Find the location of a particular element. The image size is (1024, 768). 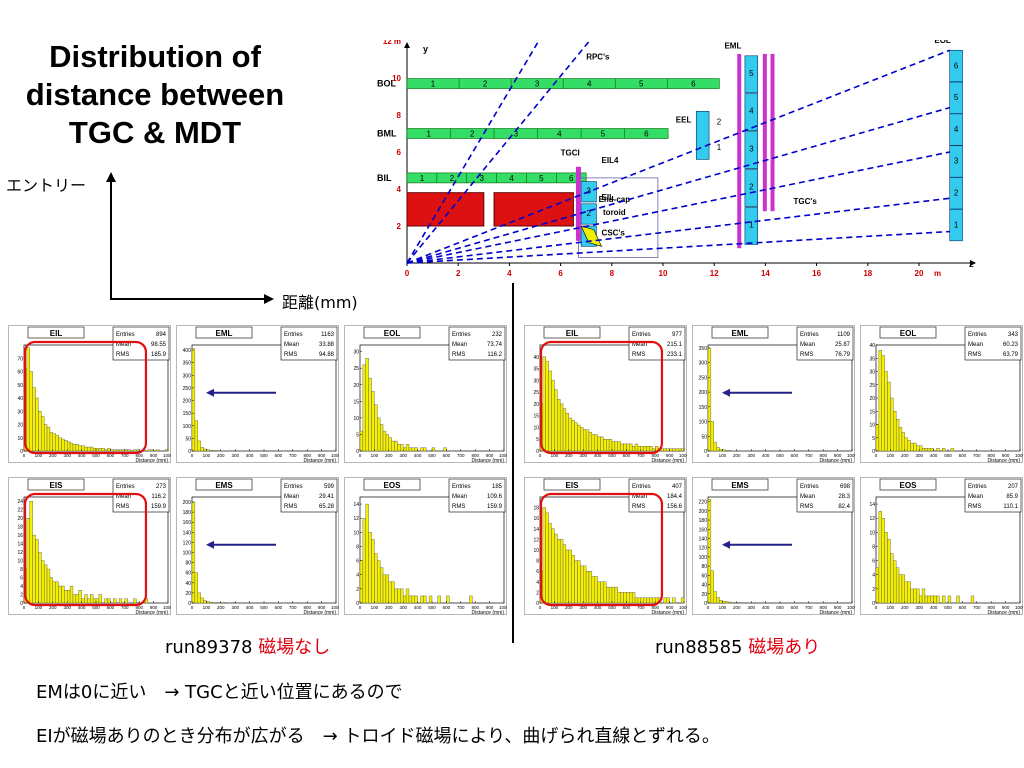

stats-value: 116.2 is located at coordinates (158, 497).